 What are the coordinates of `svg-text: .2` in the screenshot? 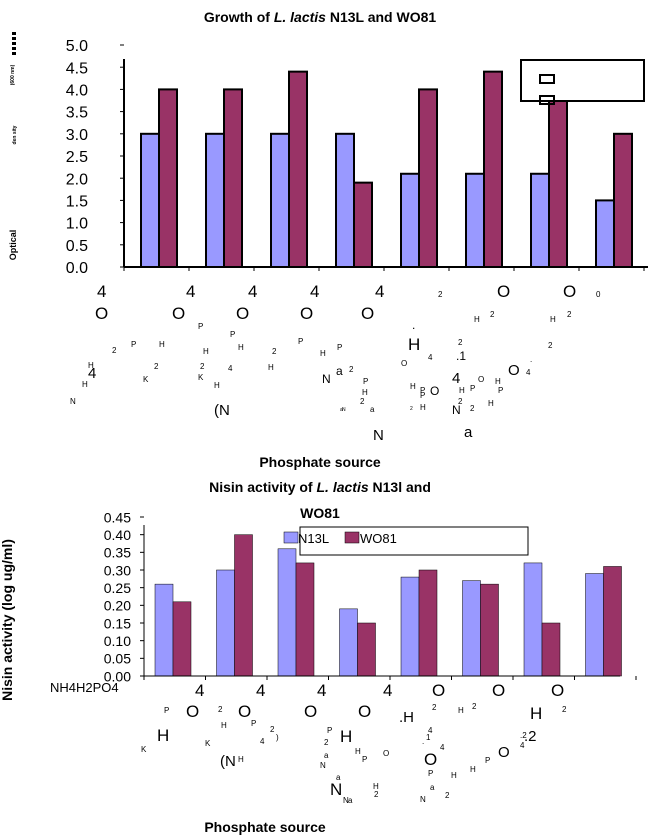 It's located at (530, 736).